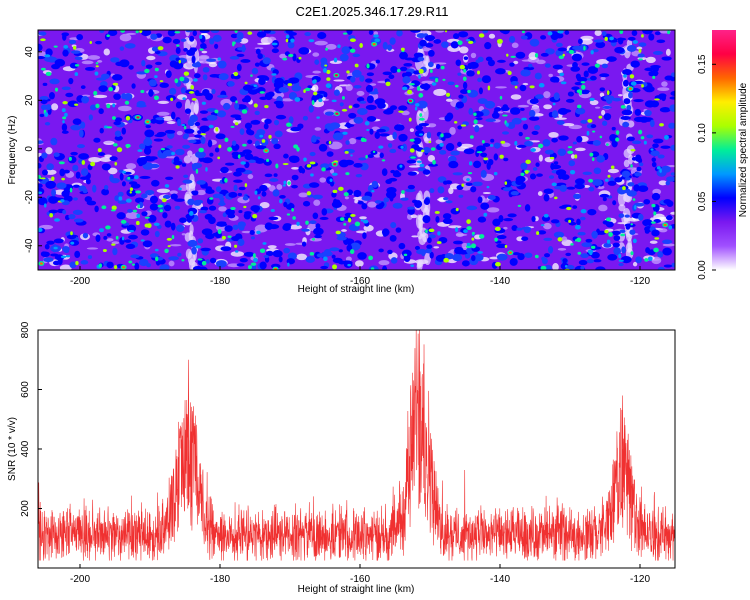  I want to click on snr-y-tick-label: 600, so click(25, 389).